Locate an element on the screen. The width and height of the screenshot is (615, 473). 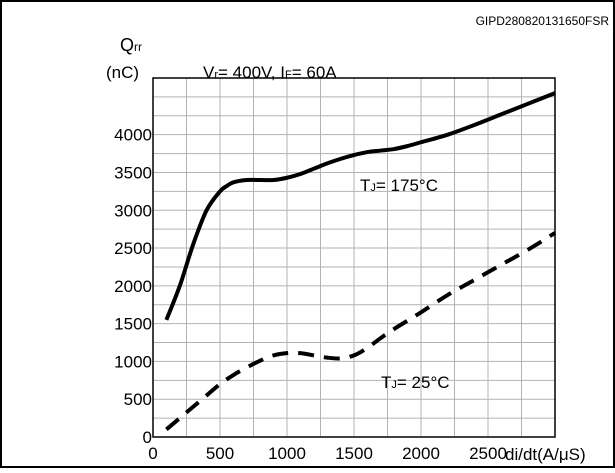
y-tick-label: 0 is located at coordinates (147, 437).